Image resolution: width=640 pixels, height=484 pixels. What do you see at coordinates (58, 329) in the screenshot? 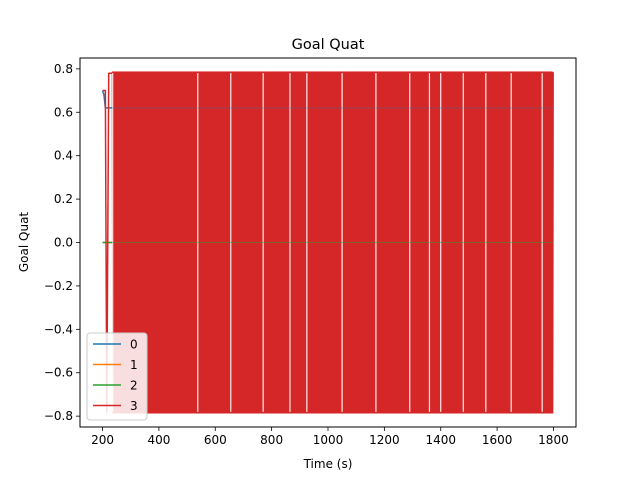
I see `y-tick-label: −0.4` at bounding box center [58, 329].